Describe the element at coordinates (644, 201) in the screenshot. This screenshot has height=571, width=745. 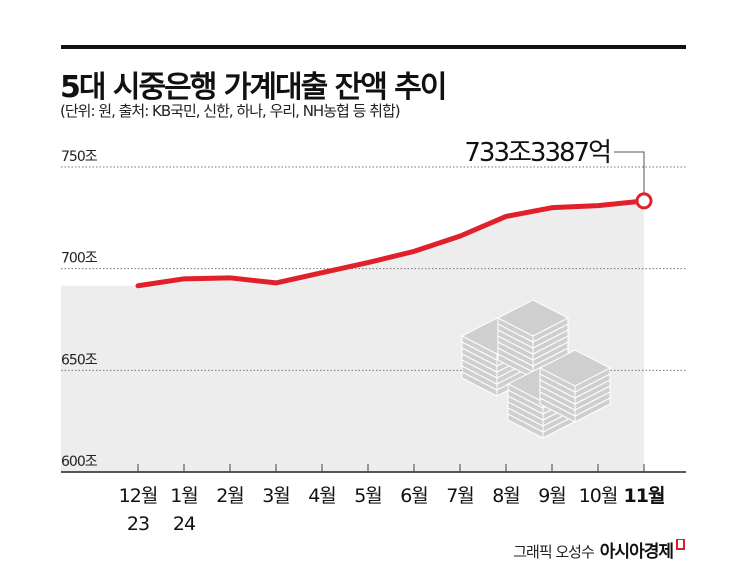
I see `data-point-last` at that location.